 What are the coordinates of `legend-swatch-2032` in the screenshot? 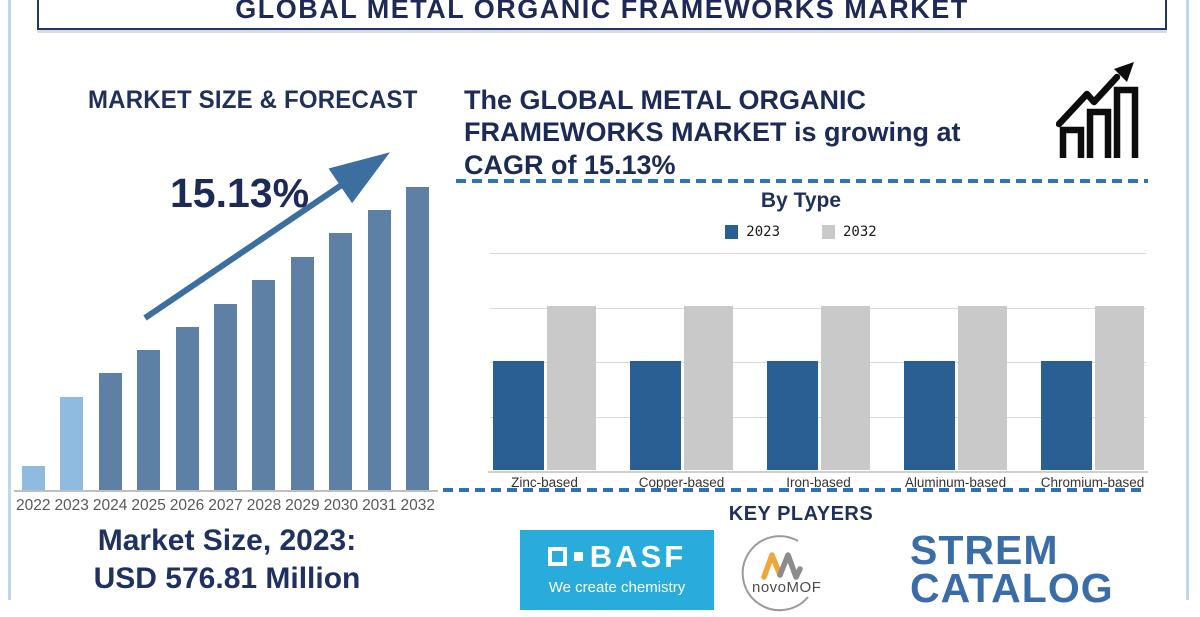 It's located at (828, 232).